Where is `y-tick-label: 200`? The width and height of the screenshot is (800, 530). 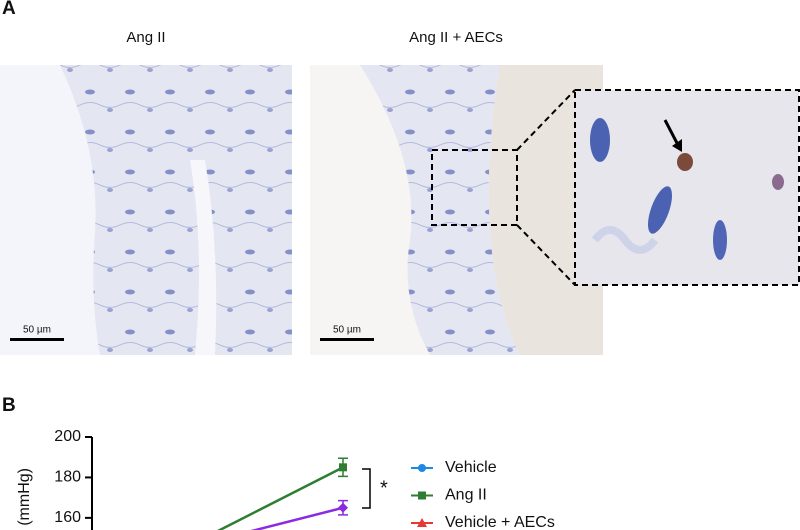 y-tick-label: 200 is located at coordinates (67, 436).